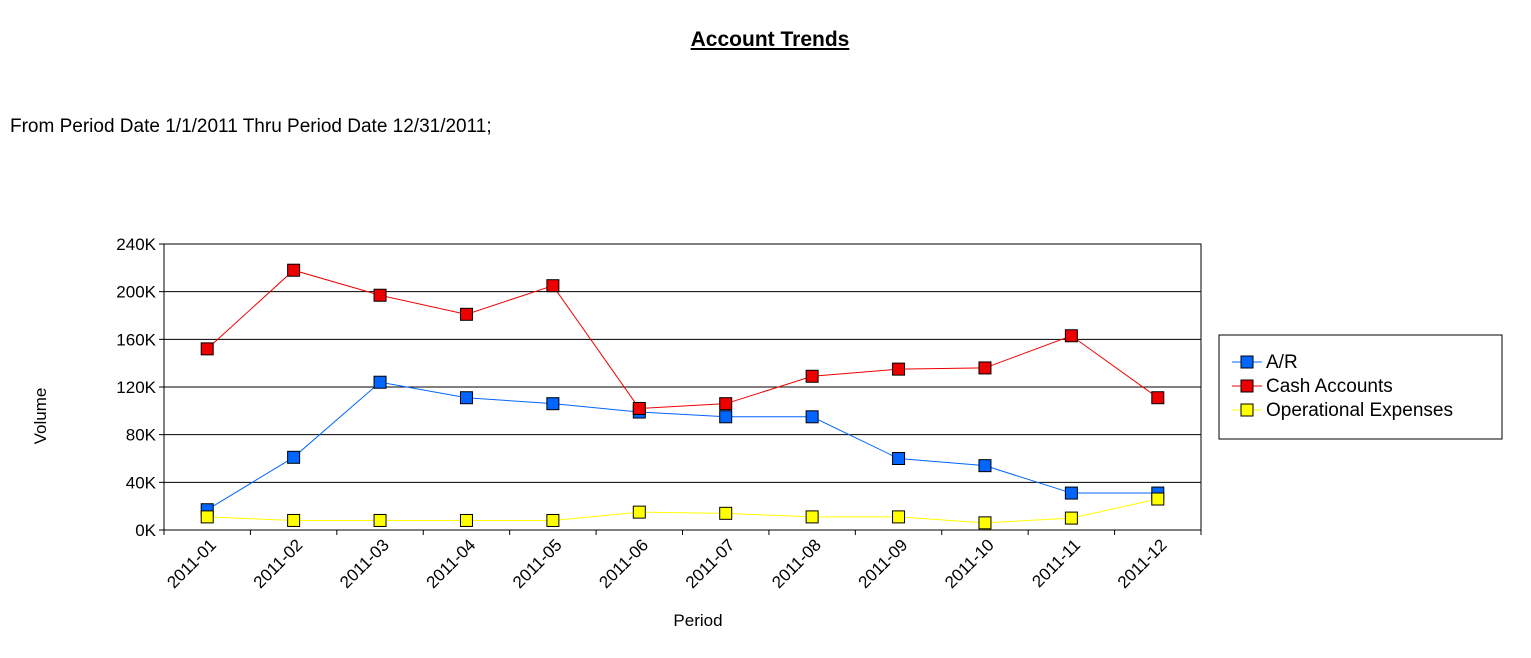 The width and height of the screenshot is (1531, 658). I want to click on y-axis-ticks: 0K 40K 80K 120K 160K 200K 240K, so click(140, 387).